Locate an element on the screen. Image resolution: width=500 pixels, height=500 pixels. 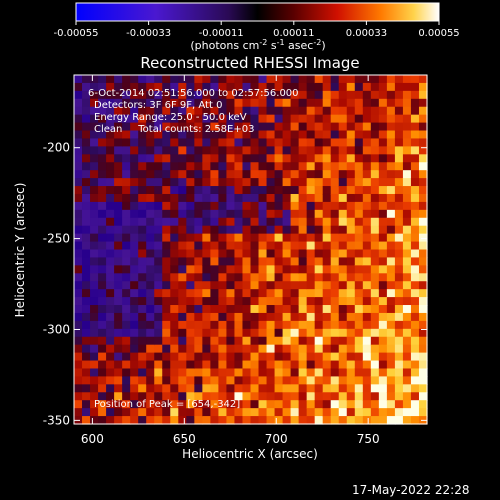
colorbar-tick-label: -0.00055 is located at coordinates (76, 33).